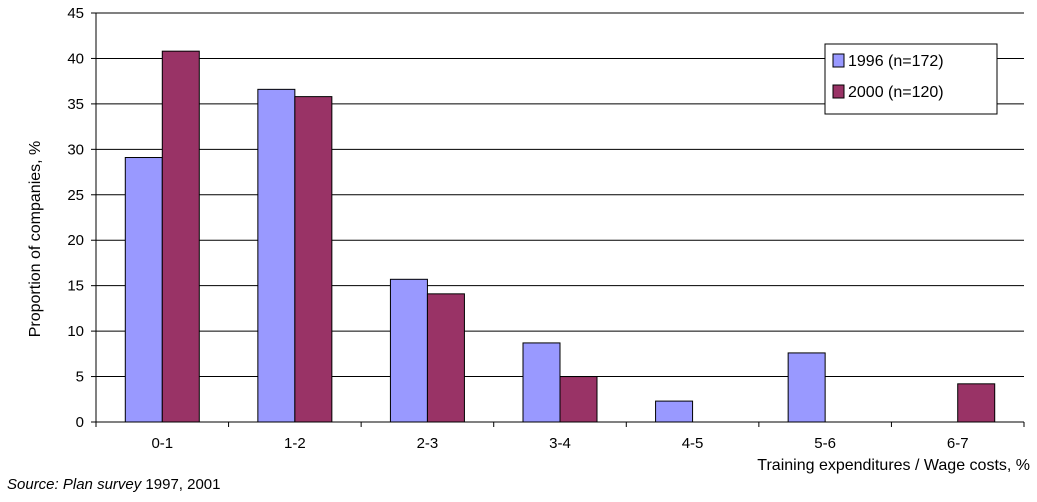  I want to click on source-note: Source: Plan survey 1997, 2001, so click(114, 484).